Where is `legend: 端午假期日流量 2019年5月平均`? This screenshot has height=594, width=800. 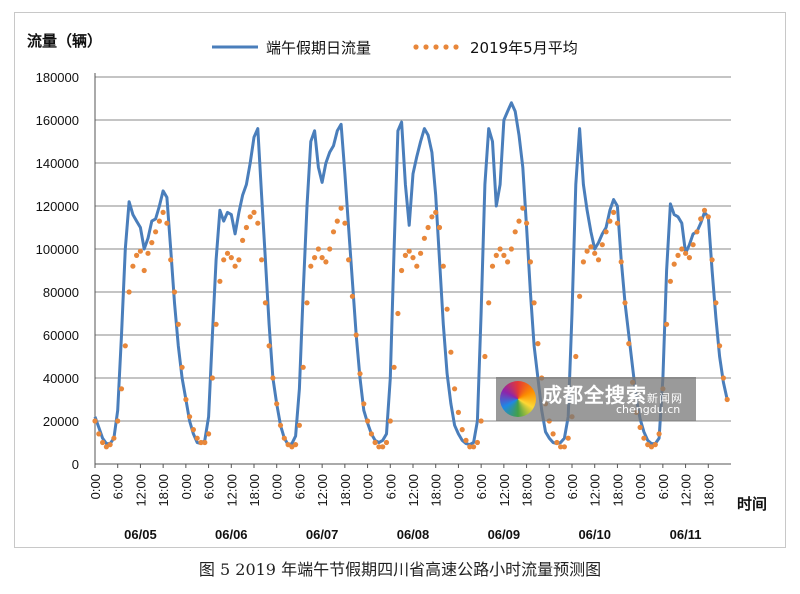 legend: 端午假期日流量 2019年5月平均 is located at coordinates (395, 48).